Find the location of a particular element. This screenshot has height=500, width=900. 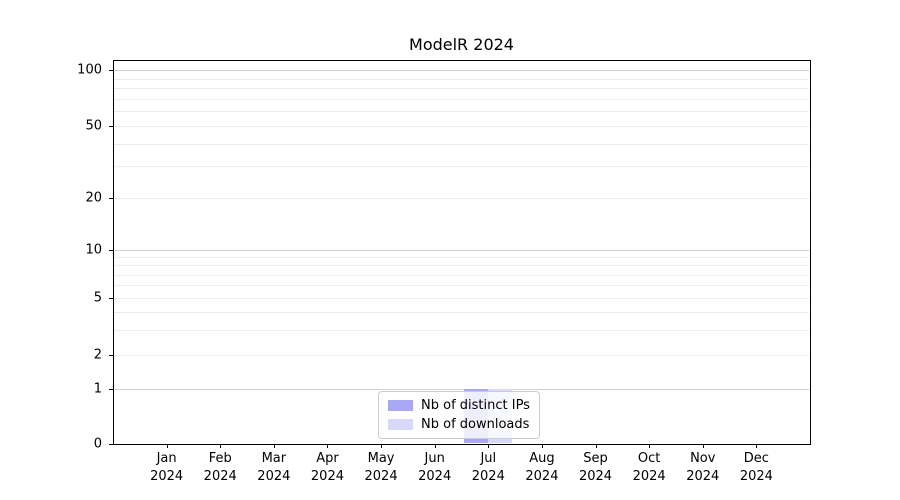

x-tick-month: May is located at coordinates (381, 458).